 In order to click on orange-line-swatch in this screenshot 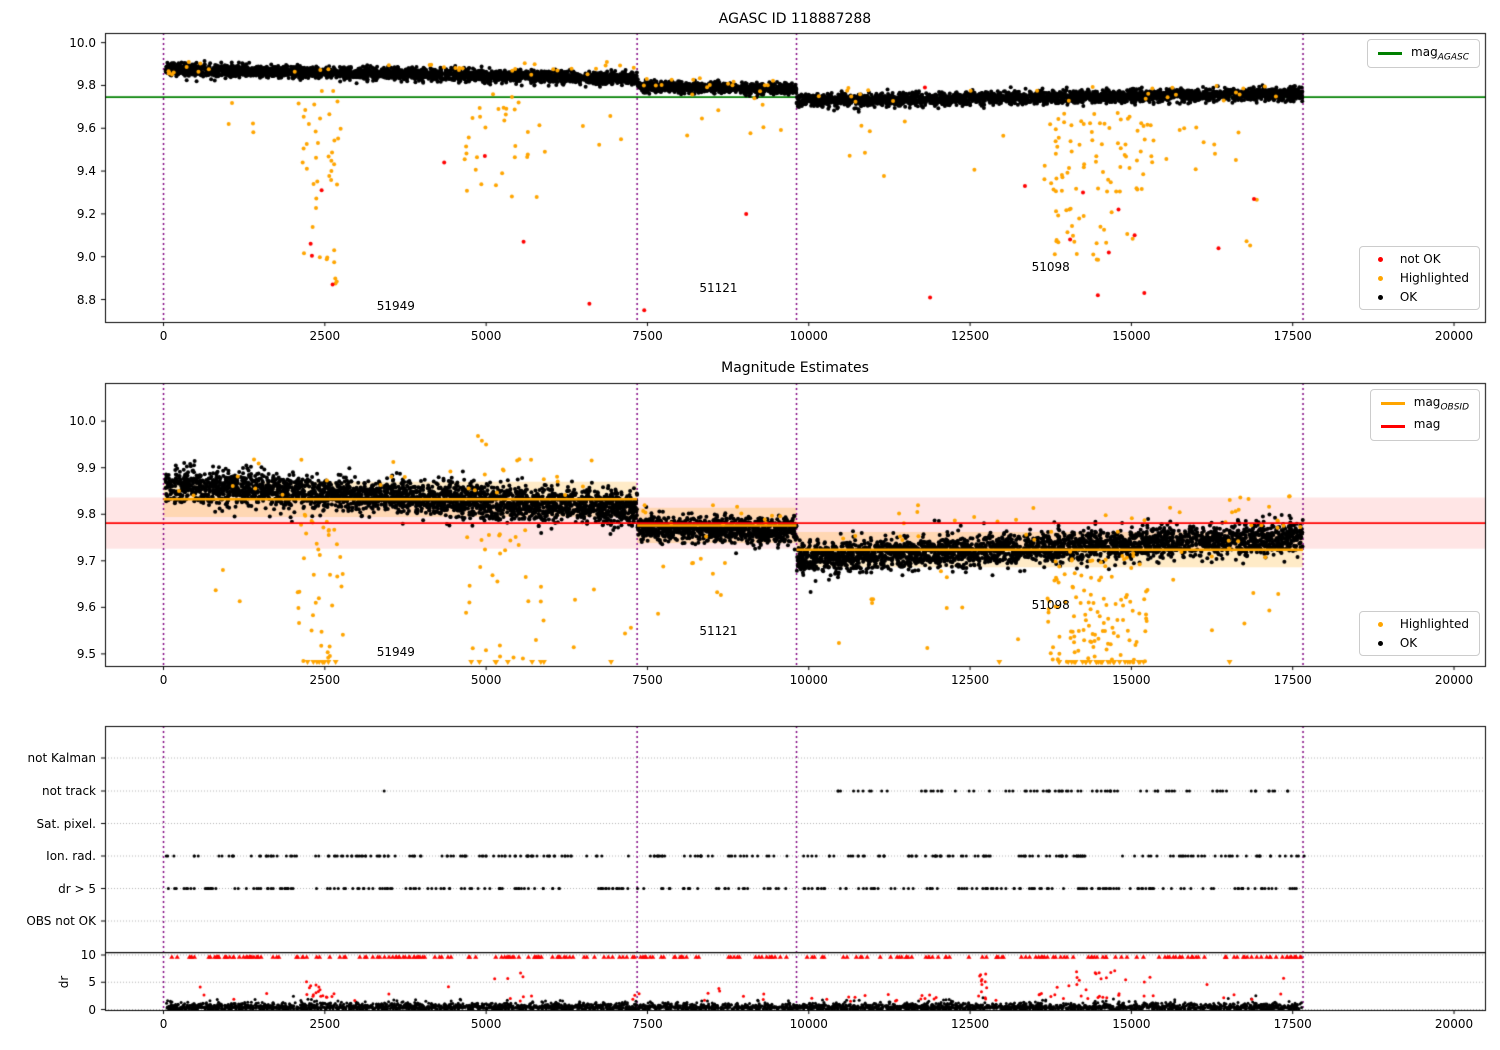, I will do `click(1392, 404)`.